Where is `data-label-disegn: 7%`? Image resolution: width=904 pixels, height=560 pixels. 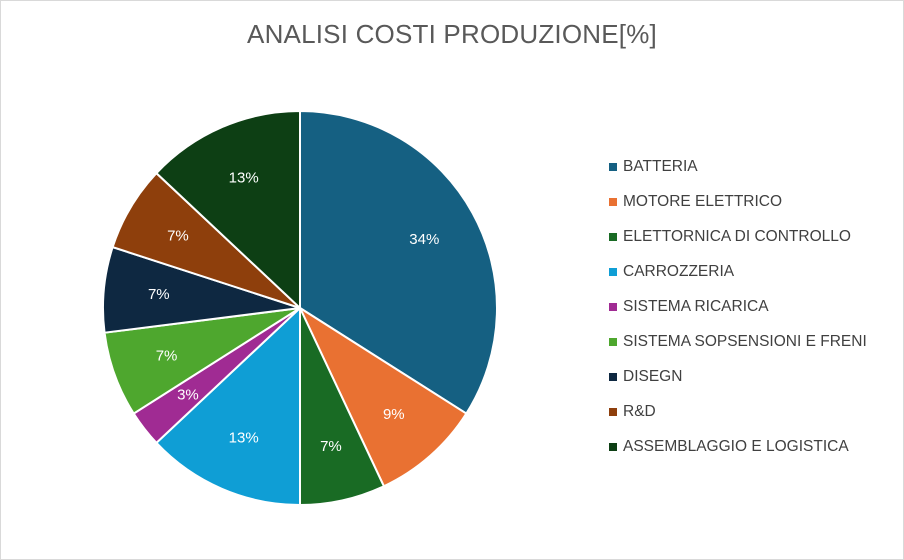 data-label-disegn: 7% is located at coordinates (159, 294).